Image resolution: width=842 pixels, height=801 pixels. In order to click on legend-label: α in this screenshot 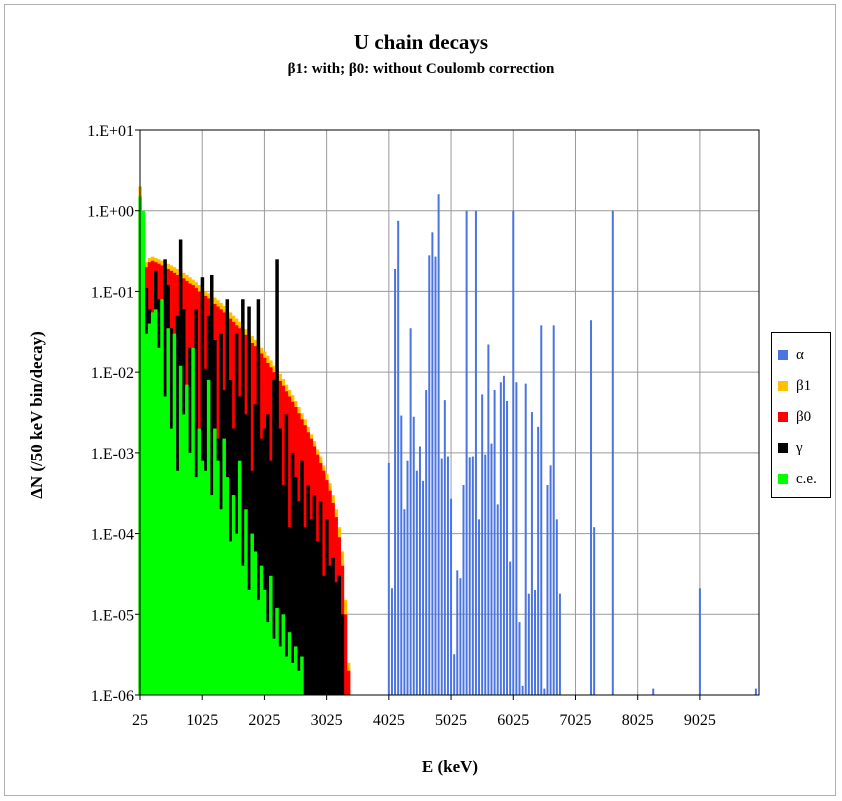, I will do `click(800, 354)`.